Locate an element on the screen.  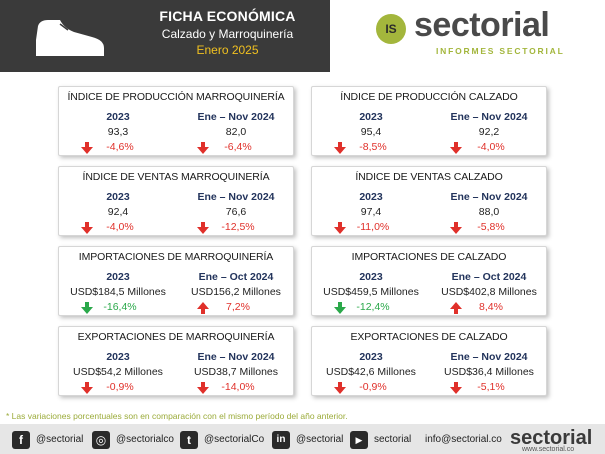
change-text: -12,4% is located at coordinates (373, 307).